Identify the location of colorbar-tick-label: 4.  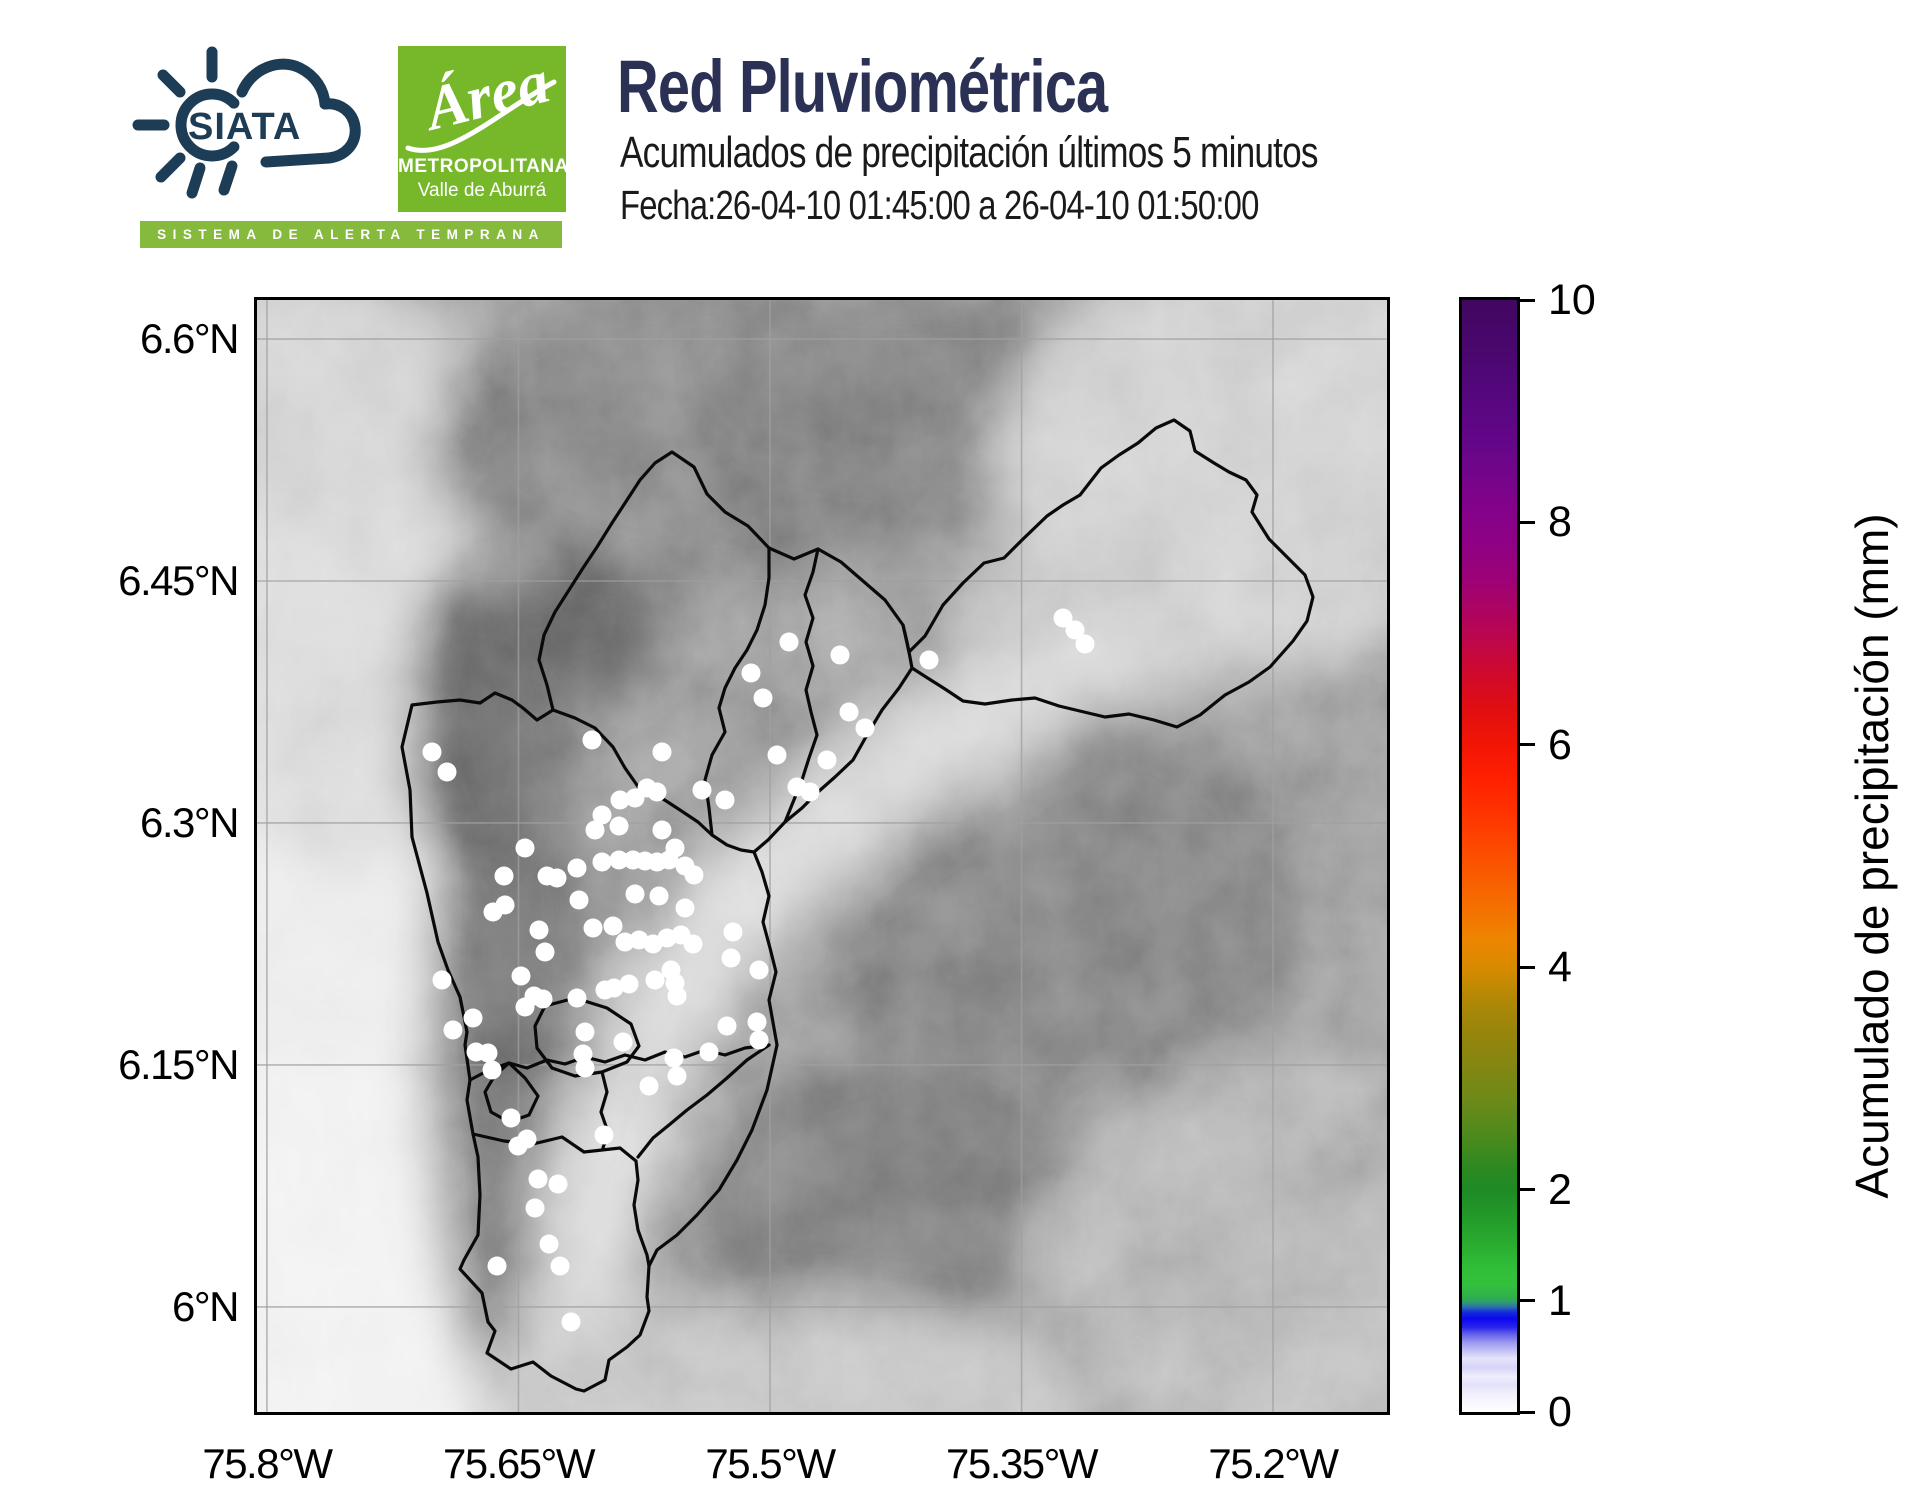
(1560, 967).